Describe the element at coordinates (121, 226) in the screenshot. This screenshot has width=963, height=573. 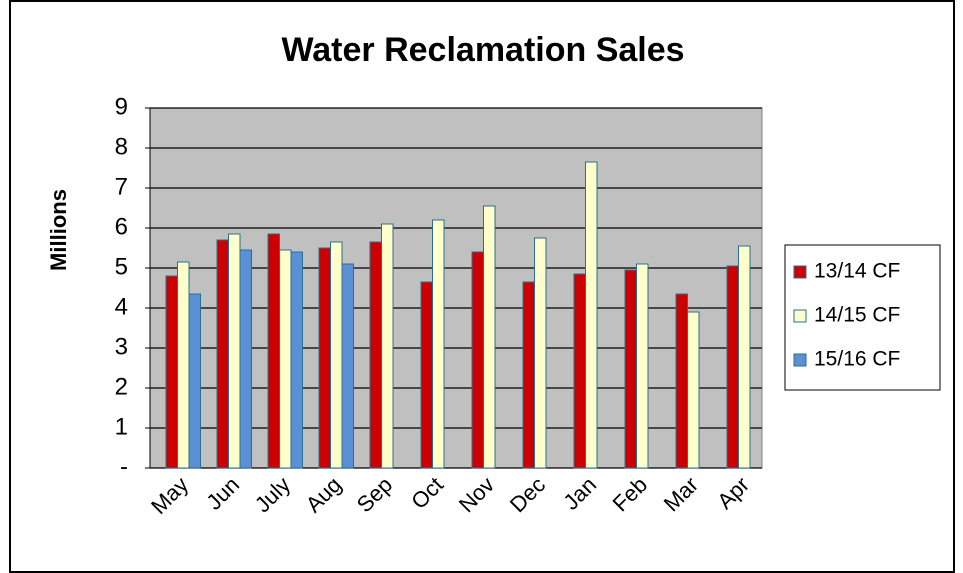
I see `y-tick-label: 6` at that location.